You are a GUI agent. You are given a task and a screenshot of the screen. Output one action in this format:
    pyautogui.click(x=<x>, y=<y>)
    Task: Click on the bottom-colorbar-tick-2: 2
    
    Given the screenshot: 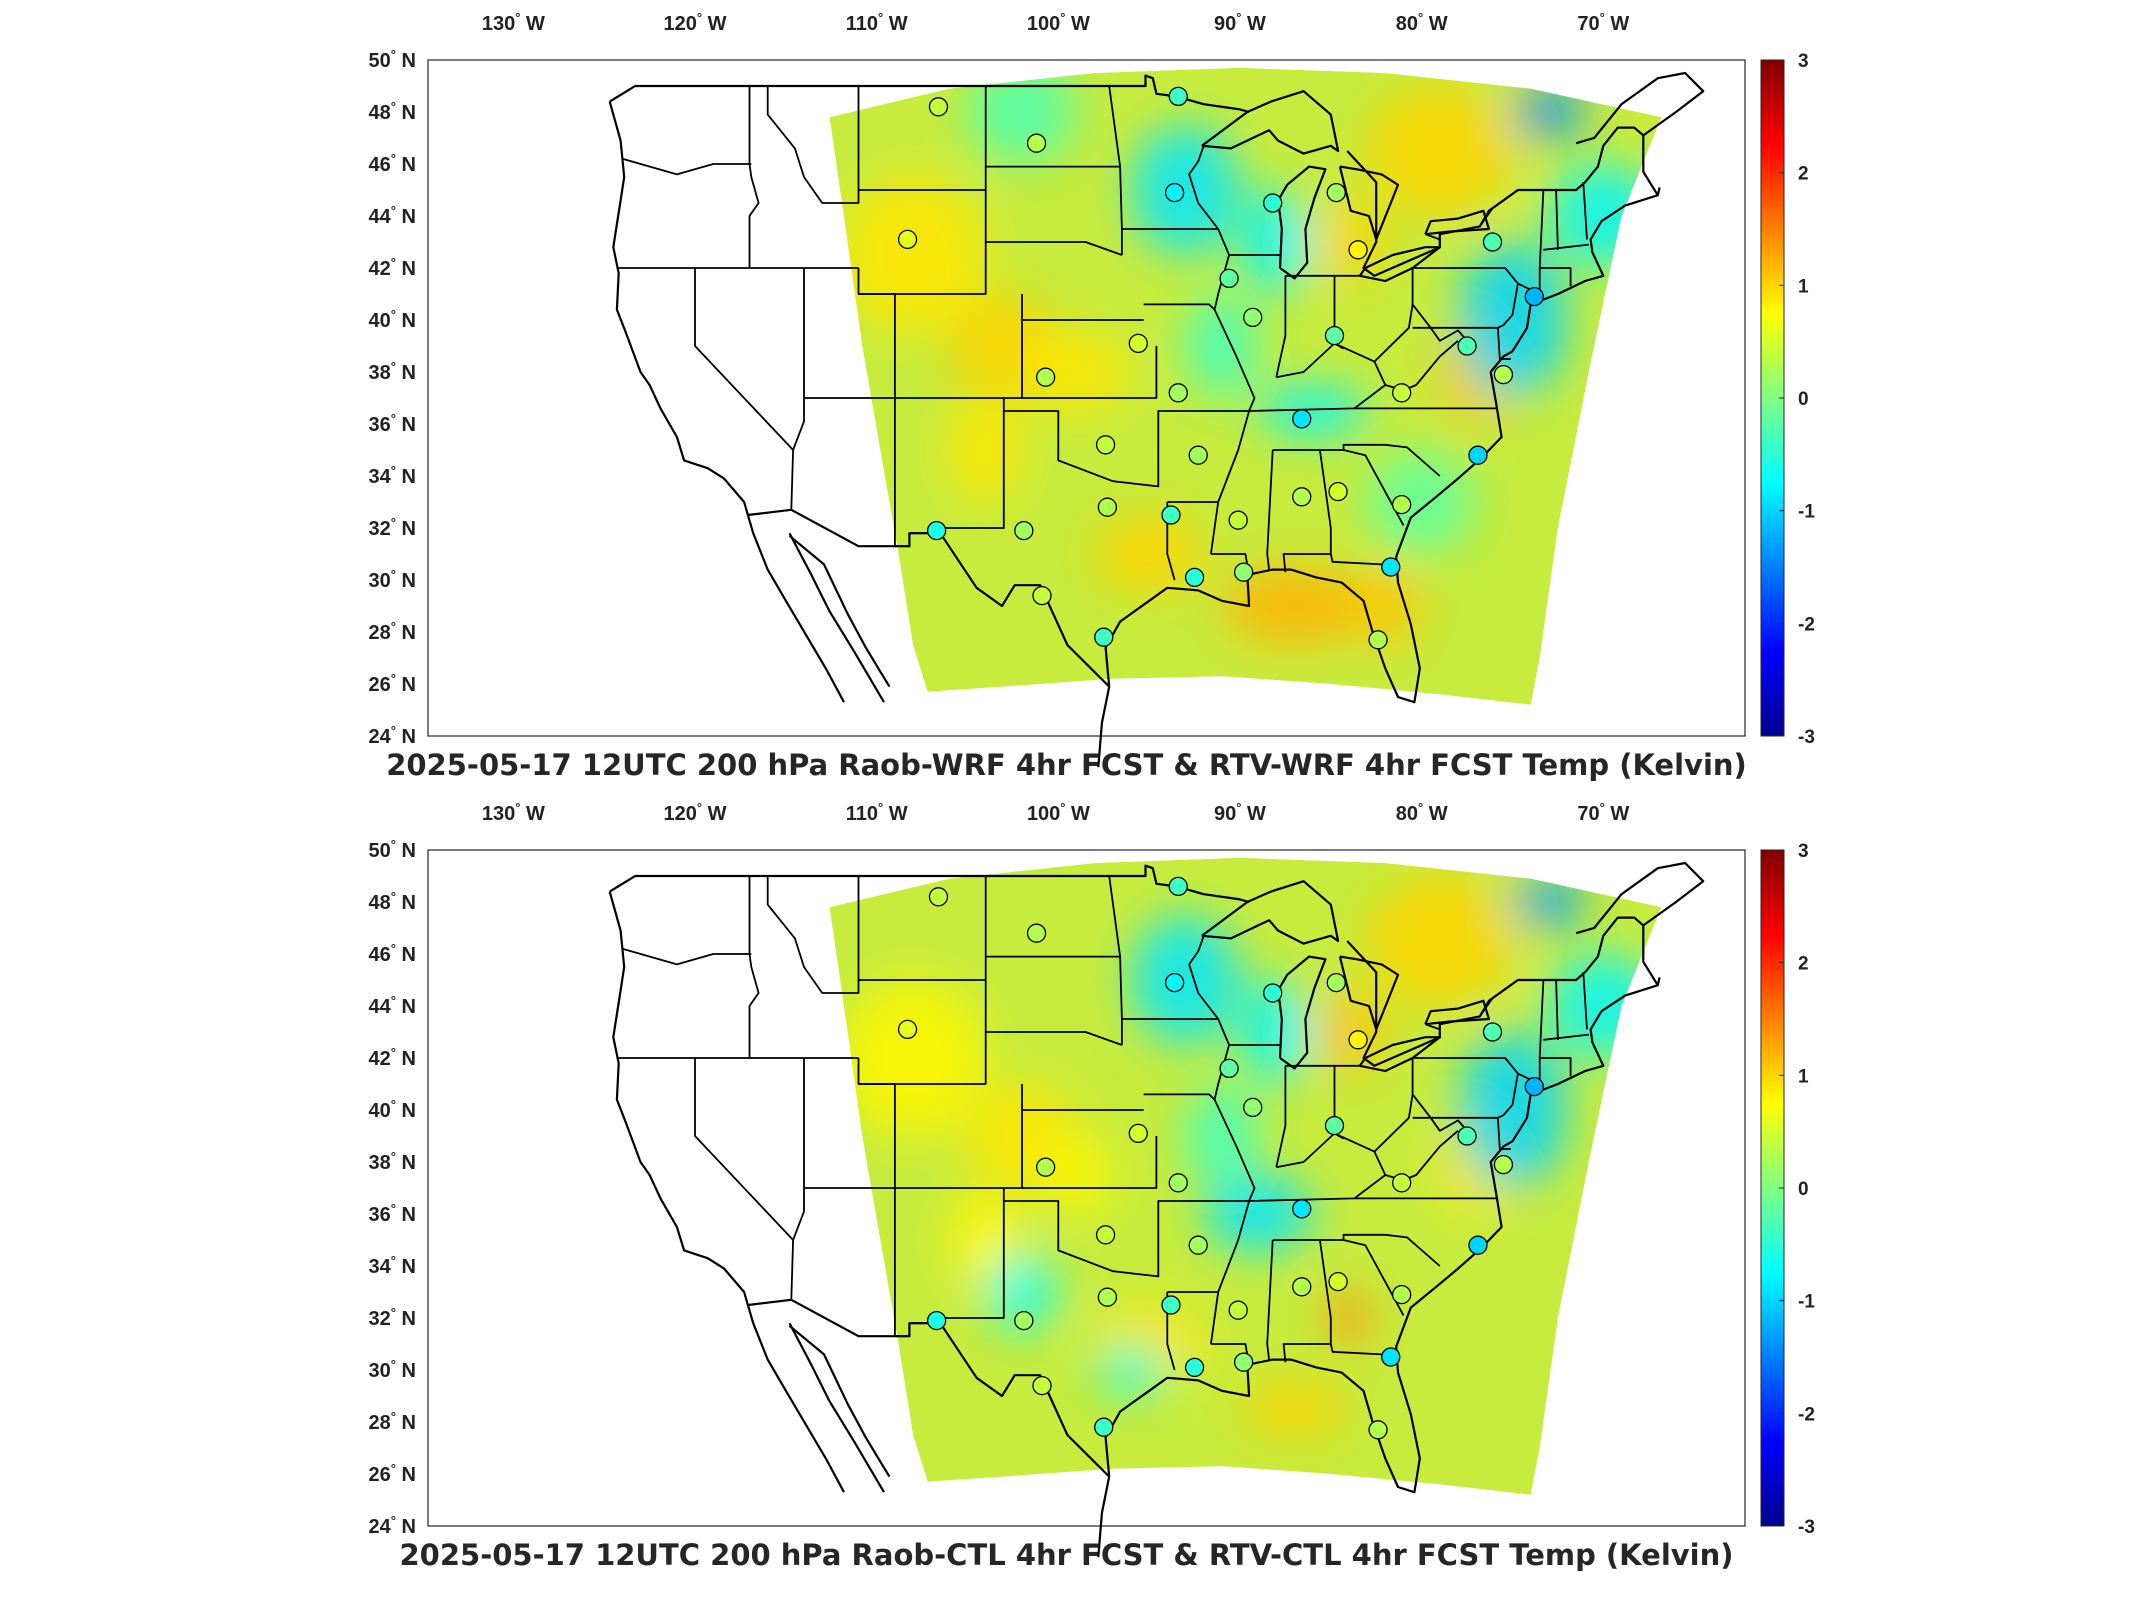 What is the action you would take?
    pyautogui.click(x=1803, y=964)
    